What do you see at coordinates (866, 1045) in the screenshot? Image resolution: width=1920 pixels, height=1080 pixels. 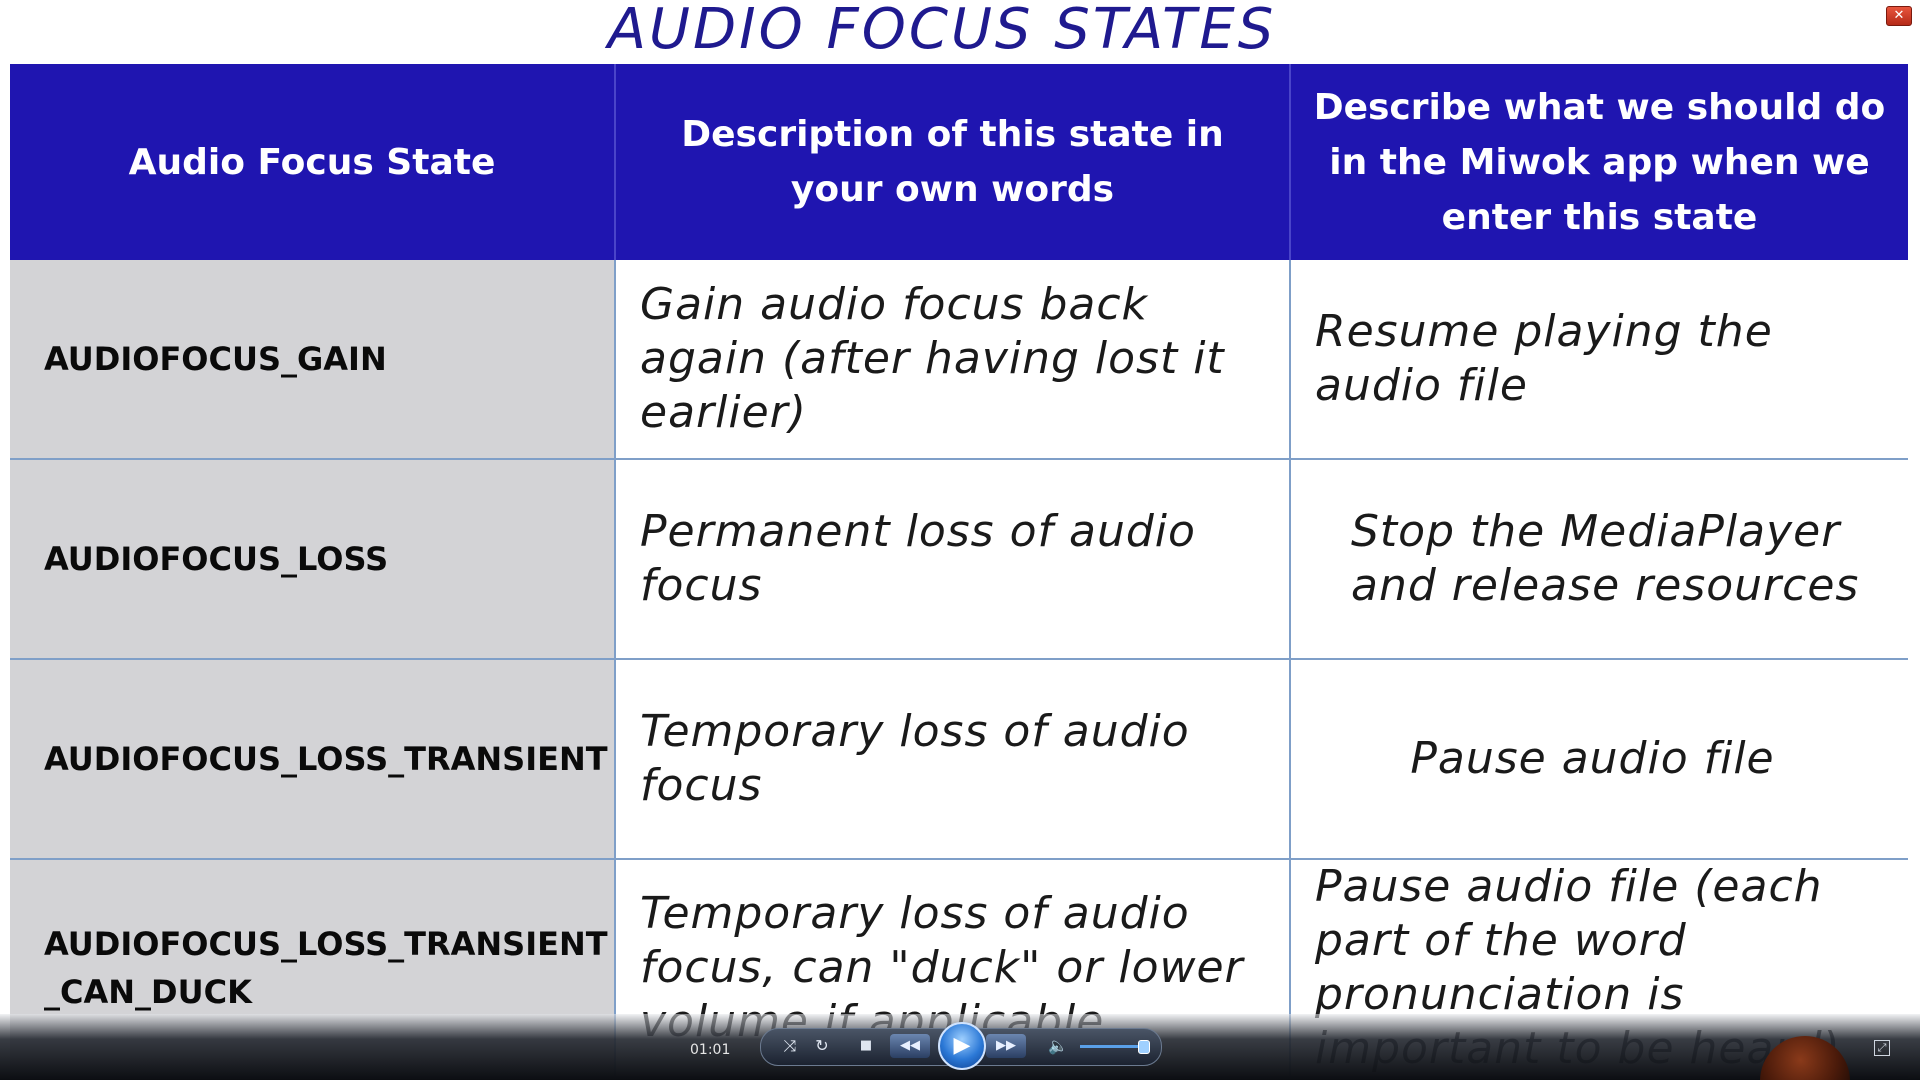 I see `stop-icon: ■` at bounding box center [866, 1045].